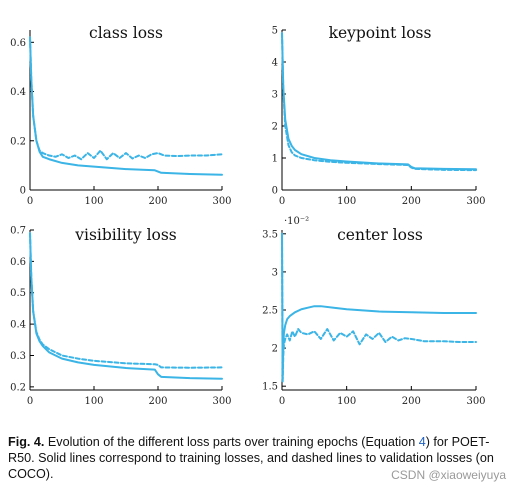 The width and height of the screenshot is (514, 497). What do you see at coordinates (275, 159) in the screenshot?
I see `y-tick-label: 1` at bounding box center [275, 159].